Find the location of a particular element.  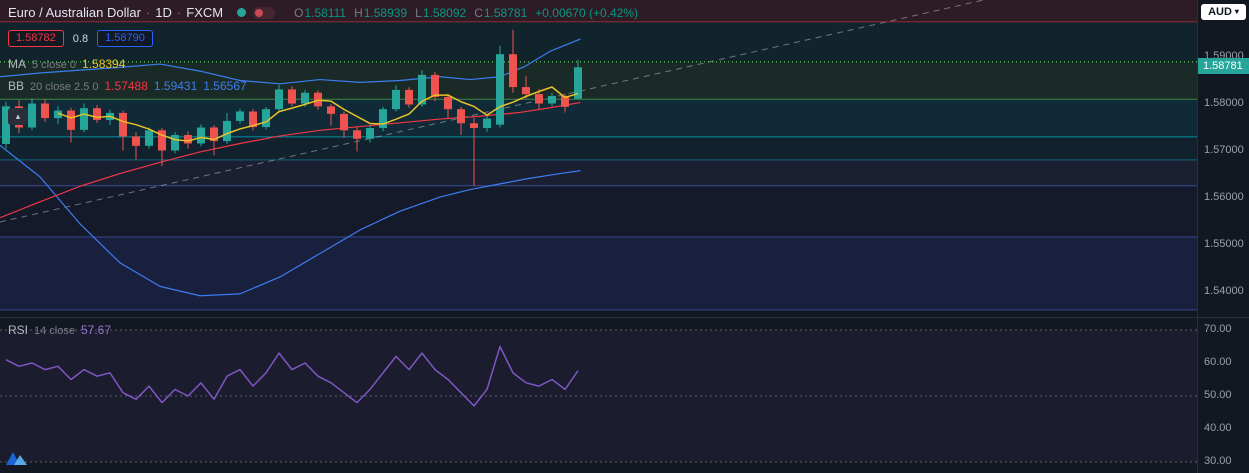

price-axis-label: 50.00 is located at coordinates (1218, 395).